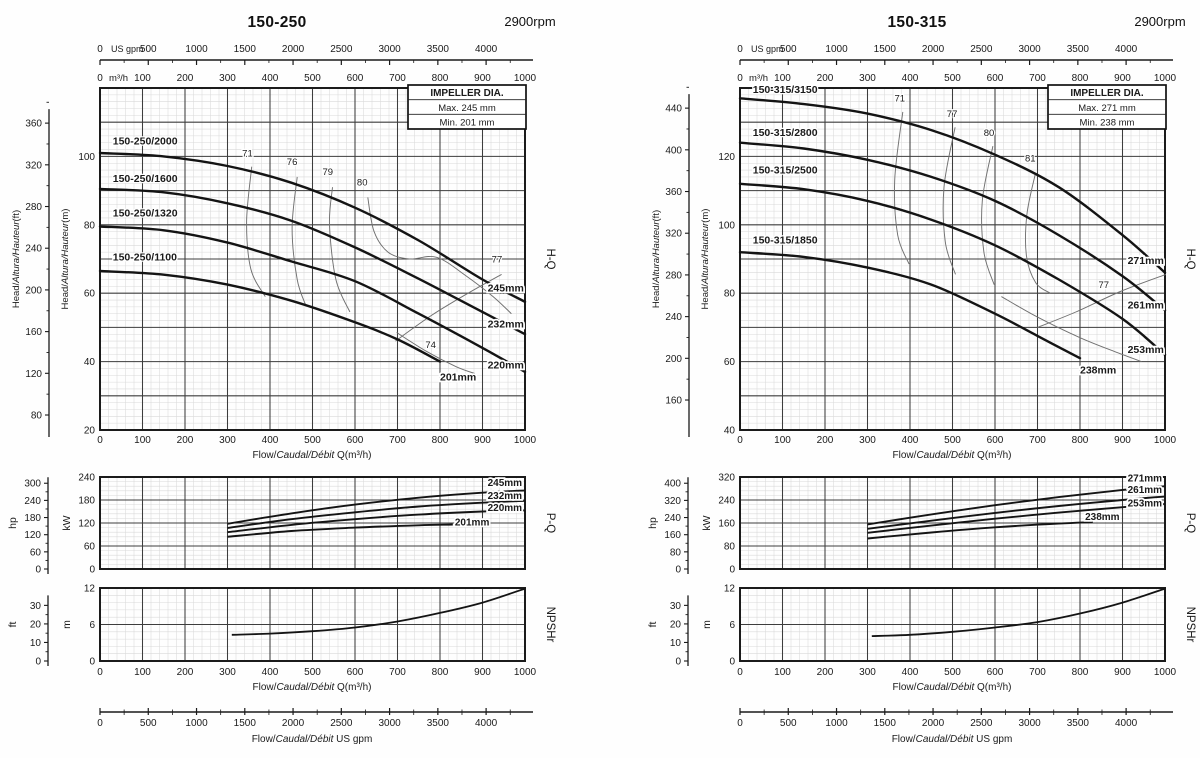  I want to click on gpm-top-tick: 2500, so click(981, 49).